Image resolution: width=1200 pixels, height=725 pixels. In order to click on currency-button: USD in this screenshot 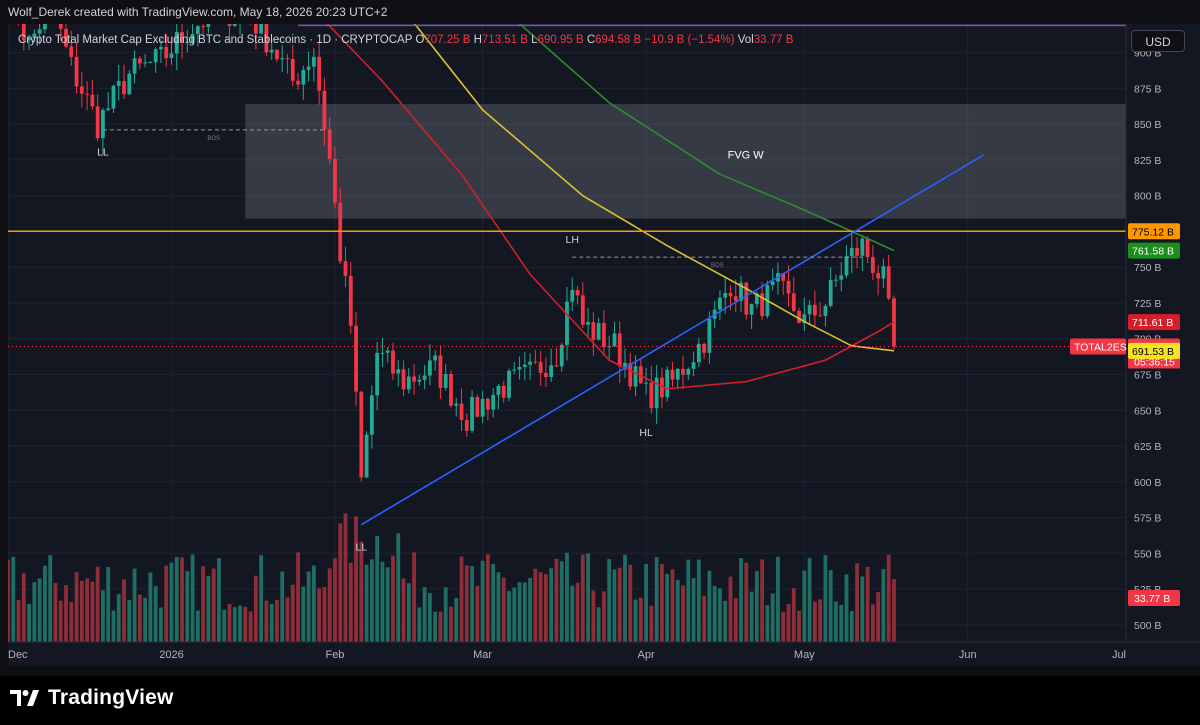, I will do `click(1158, 41)`.